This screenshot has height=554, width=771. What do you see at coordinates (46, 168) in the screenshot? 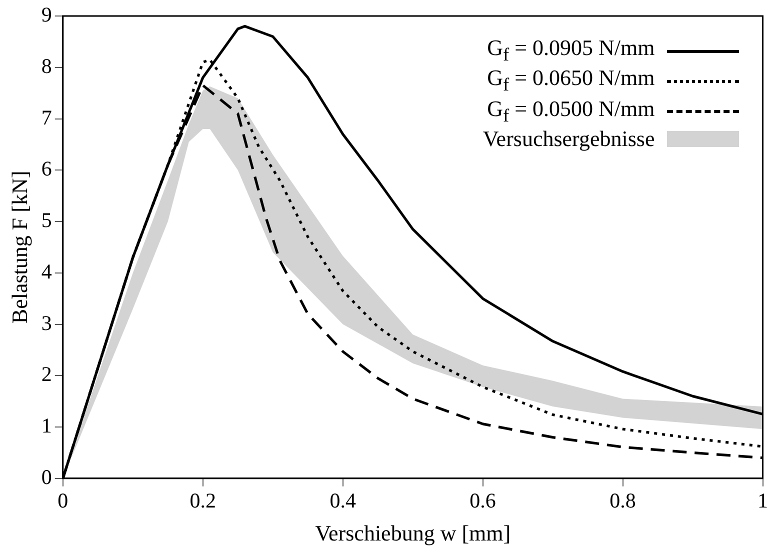
I see `y-tick-label: 6` at bounding box center [46, 168].